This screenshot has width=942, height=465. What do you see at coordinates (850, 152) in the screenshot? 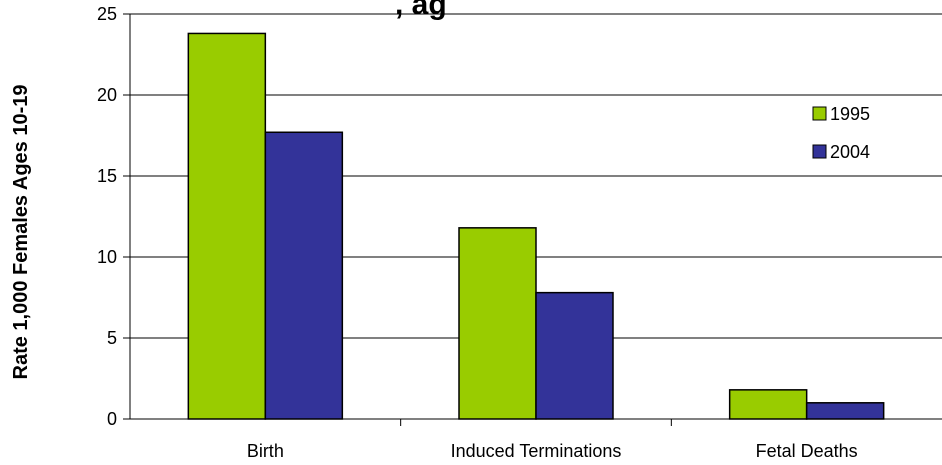
I see `legend-label: 2004` at bounding box center [850, 152].